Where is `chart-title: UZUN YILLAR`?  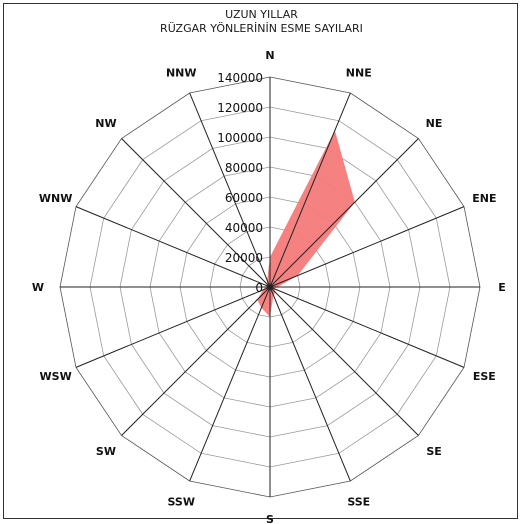 chart-title: UZUN YILLAR is located at coordinates (261, 14).